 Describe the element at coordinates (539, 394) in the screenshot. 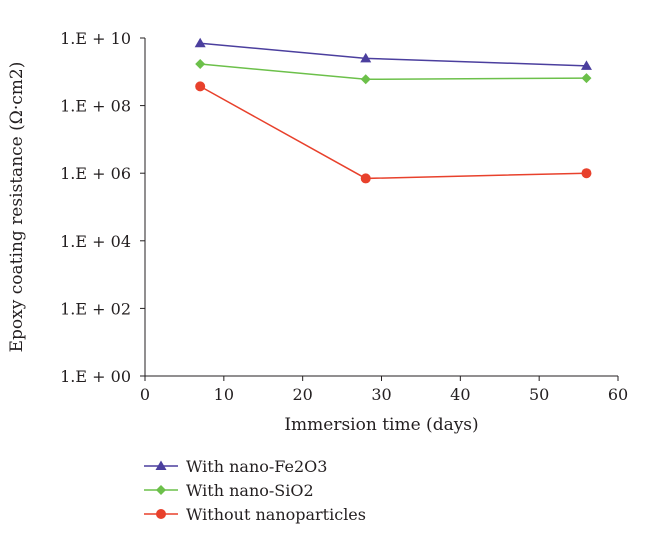

I see `x-tick-label: 50` at that location.